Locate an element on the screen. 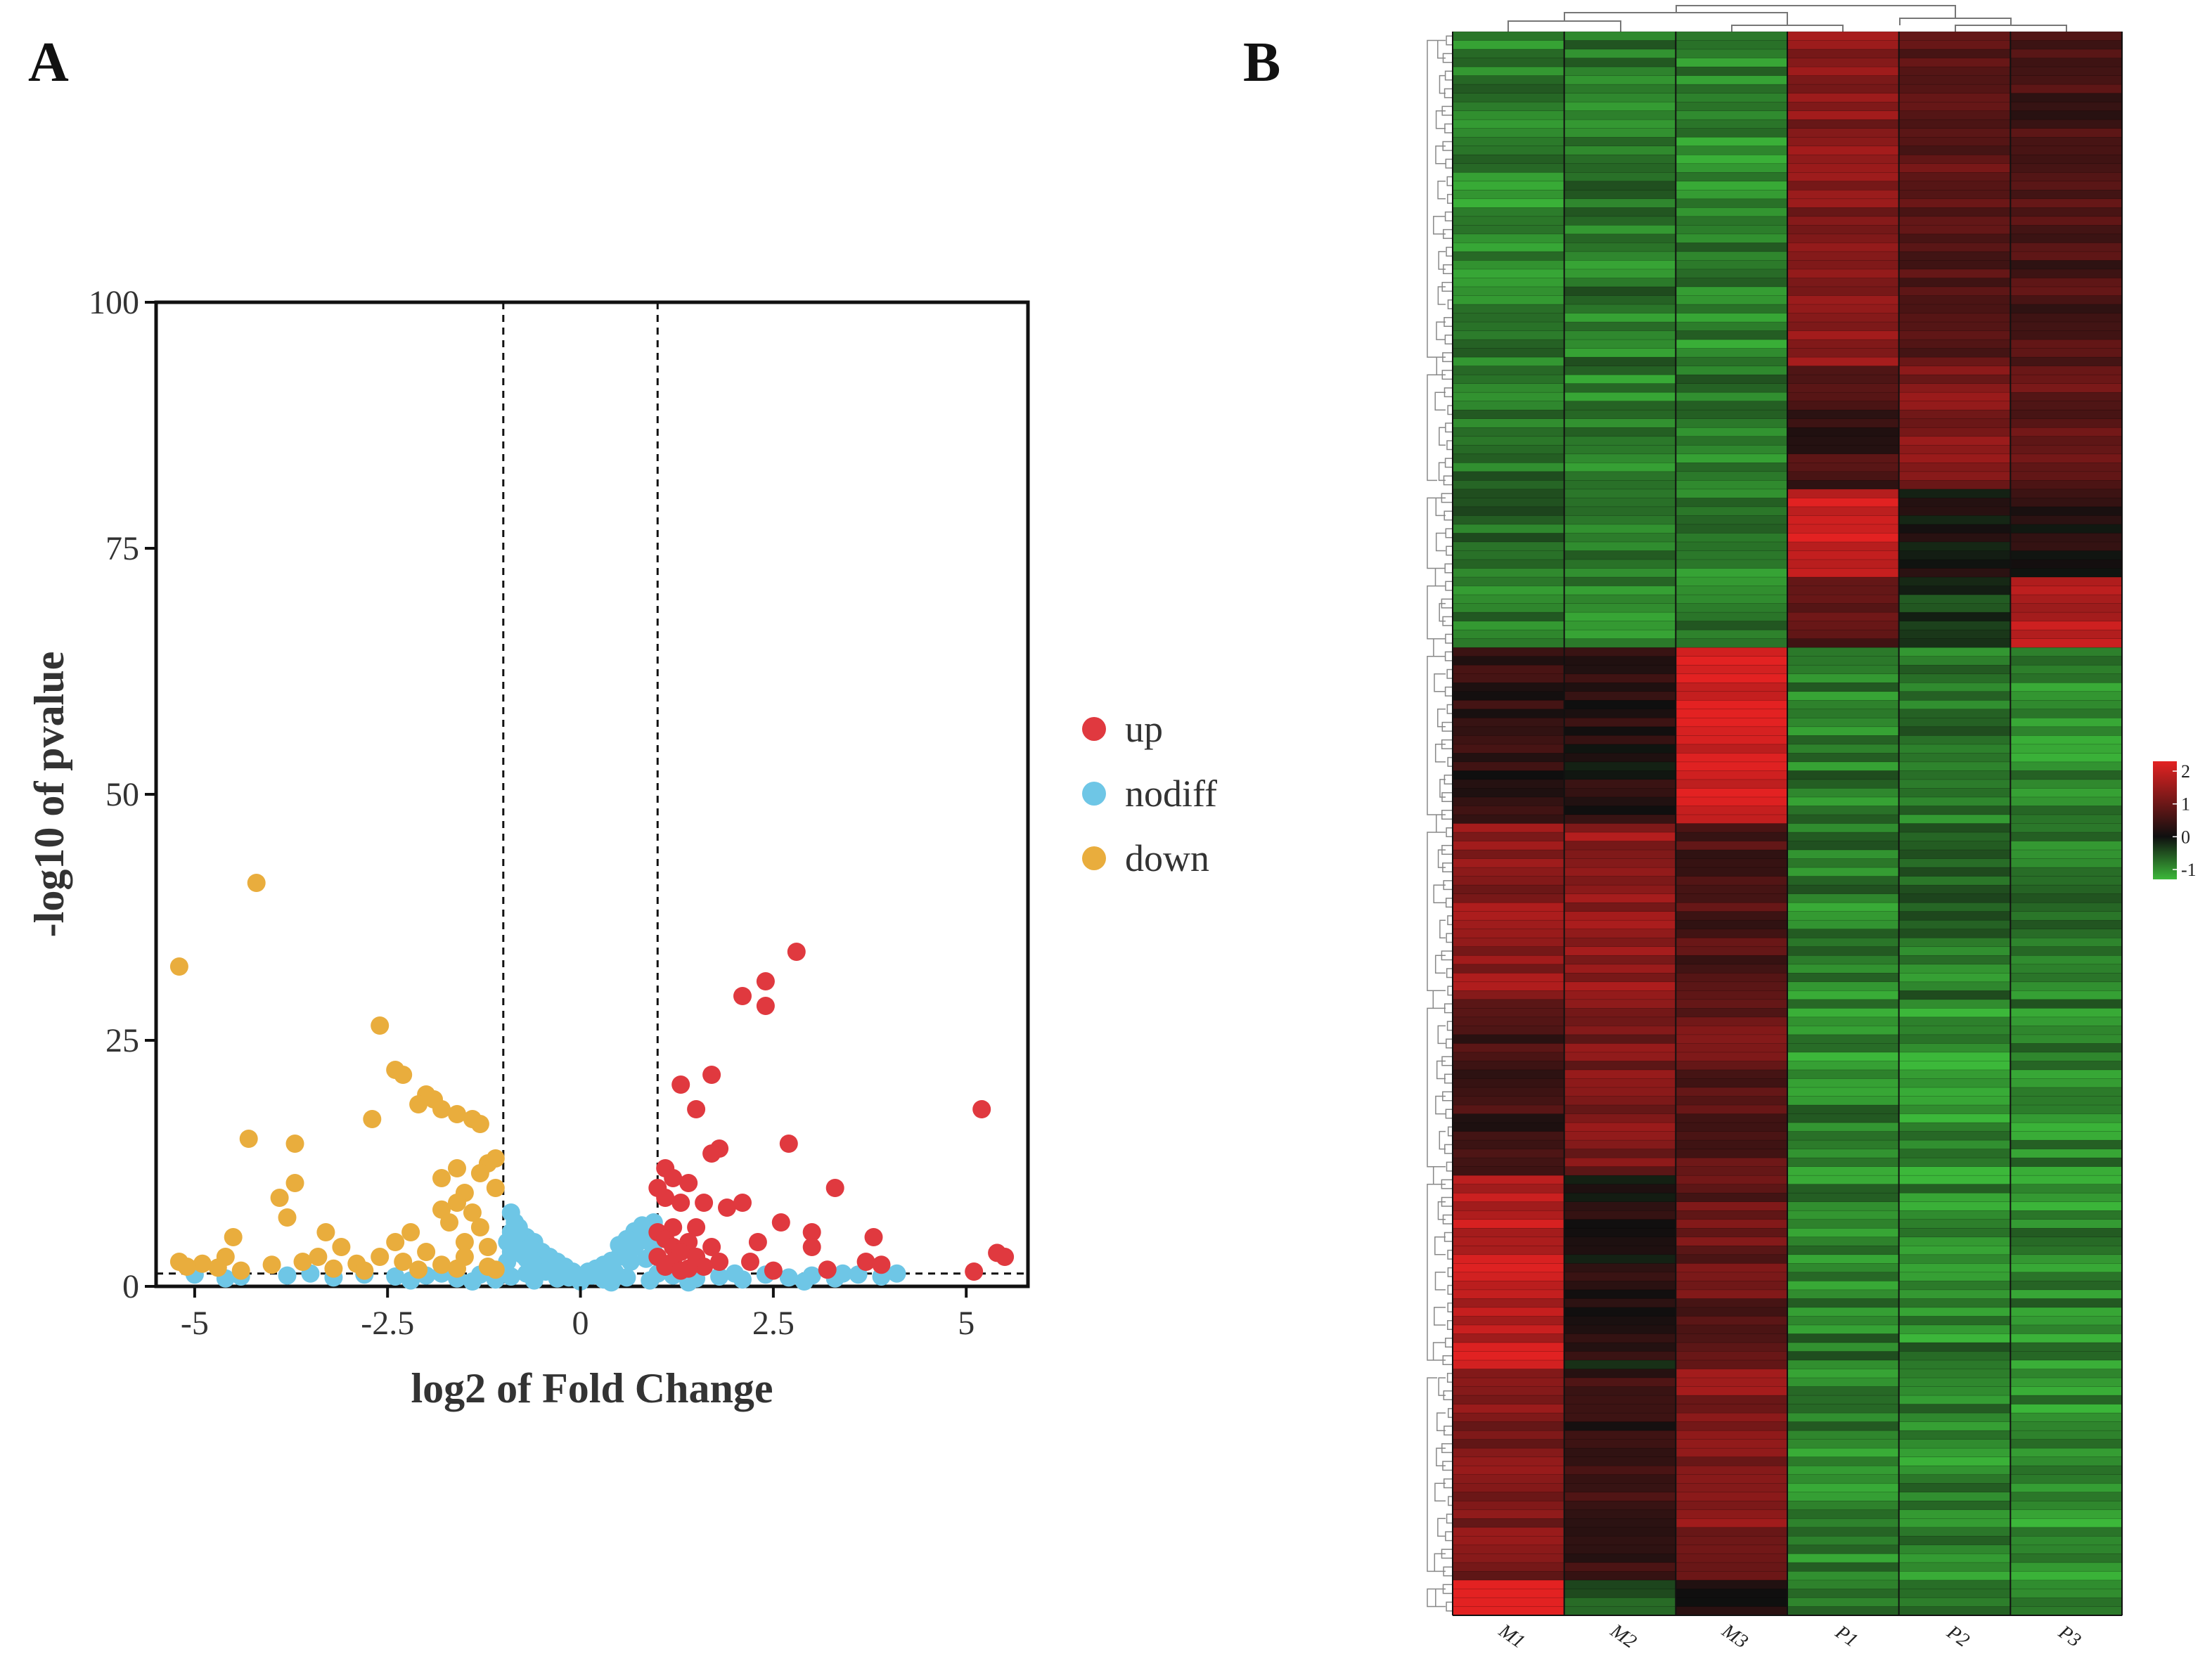  row-dendrogram-branches is located at coordinates (1440, 823).